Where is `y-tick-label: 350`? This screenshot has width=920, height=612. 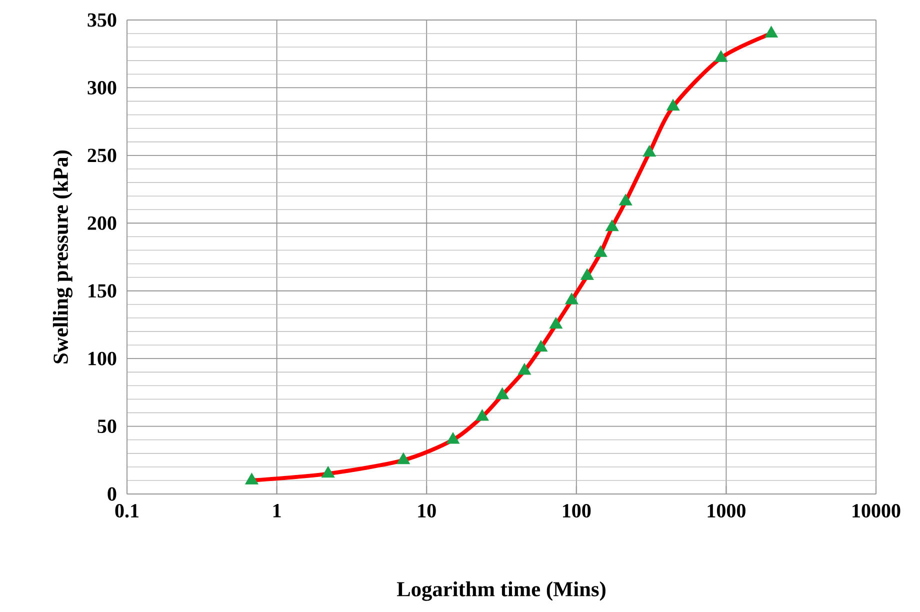
y-tick-label: 350 is located at coordinates (102, 20).